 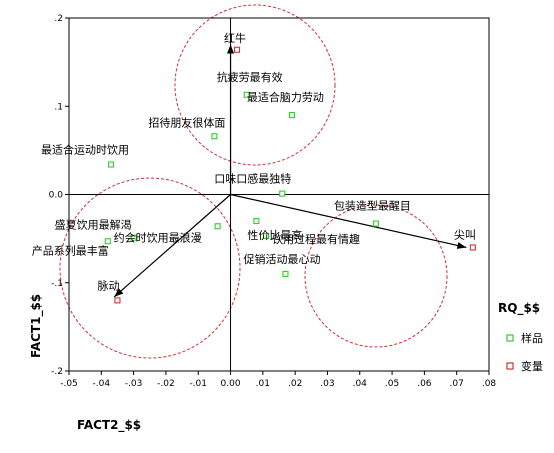 I want to click on x-tick-label: -.02, so click(x=166, y=384).